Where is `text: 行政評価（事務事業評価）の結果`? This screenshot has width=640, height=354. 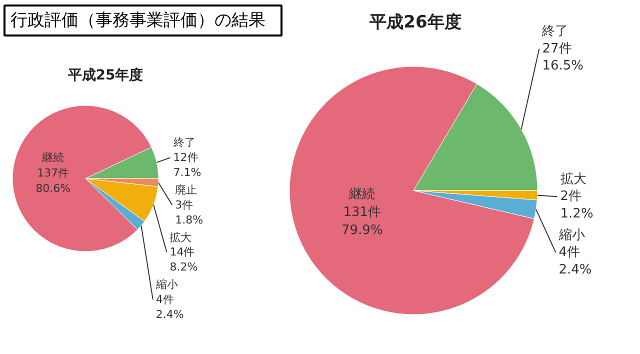 text: 行政評価（事務事業評価）の結果 is located at coordinates (138, 20).